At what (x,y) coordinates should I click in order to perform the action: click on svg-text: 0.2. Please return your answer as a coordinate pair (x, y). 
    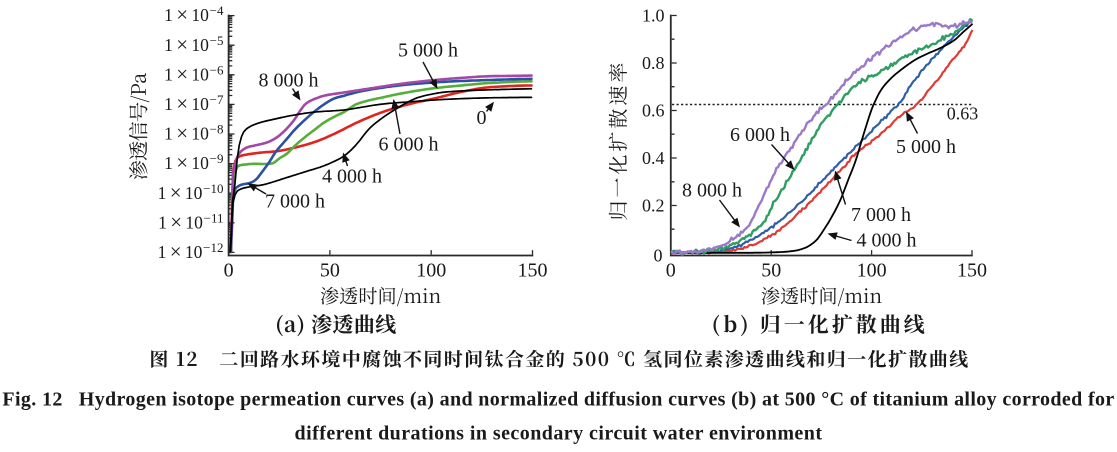
    Looking at the image, I should click on (653, 206).